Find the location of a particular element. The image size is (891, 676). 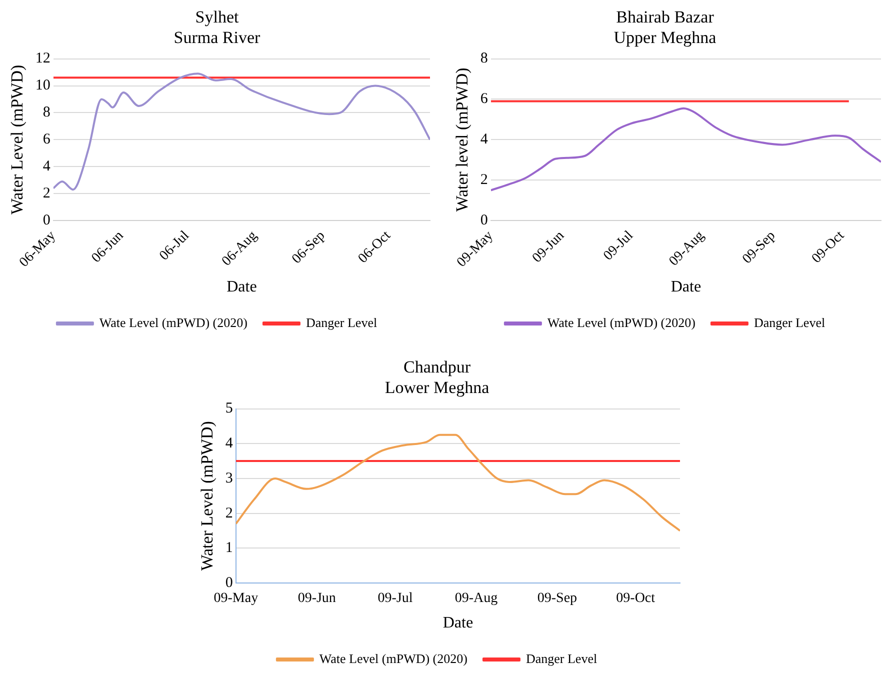

chart-subtitle: Upper Meghna is located at coordinates (665, 38).